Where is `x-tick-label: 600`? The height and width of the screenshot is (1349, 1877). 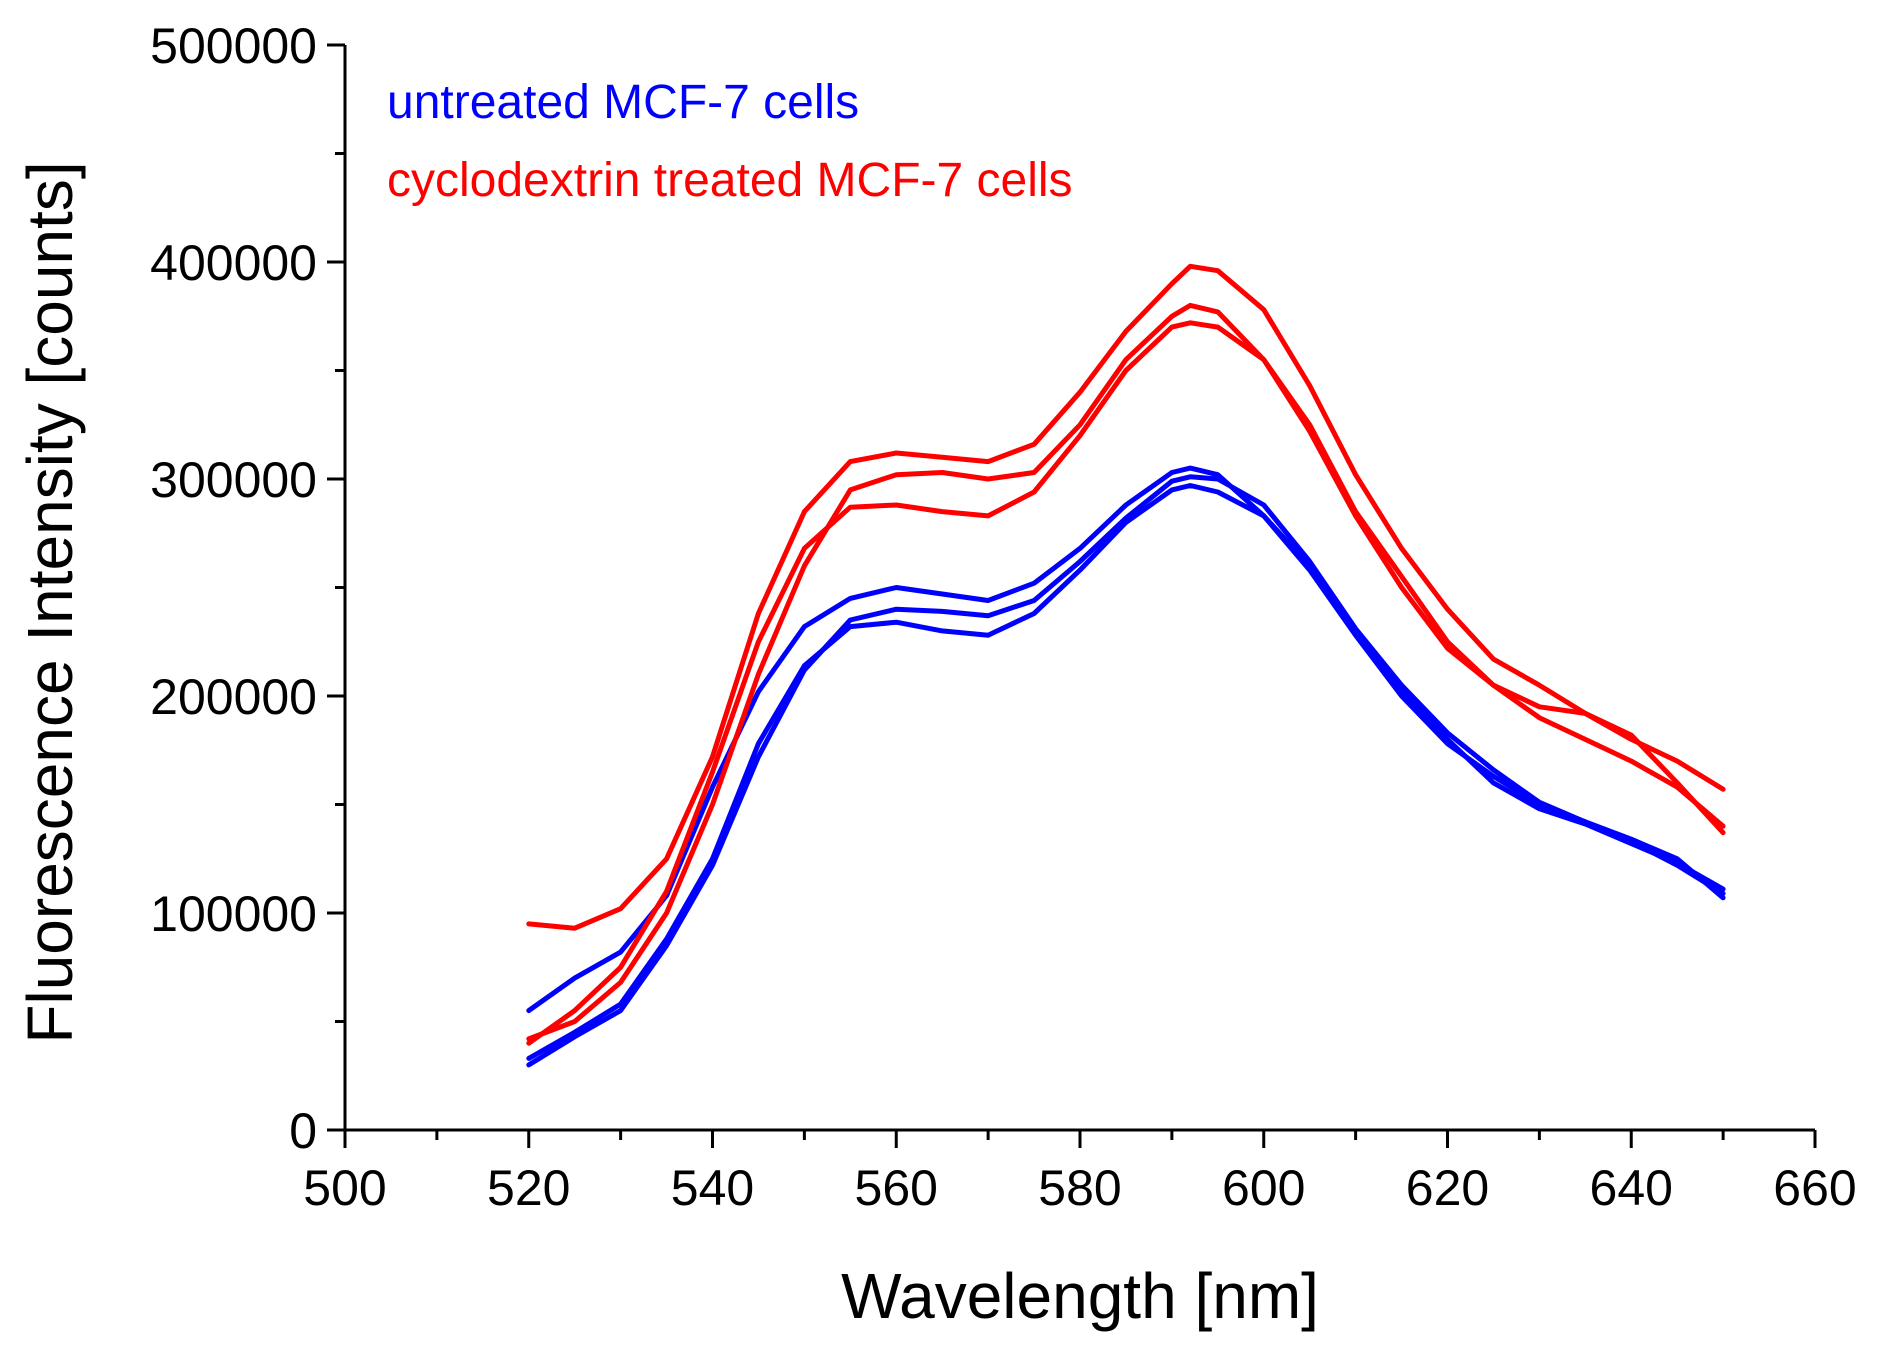
x-tick-label: 600 is located at coordinates (1263, 1188).